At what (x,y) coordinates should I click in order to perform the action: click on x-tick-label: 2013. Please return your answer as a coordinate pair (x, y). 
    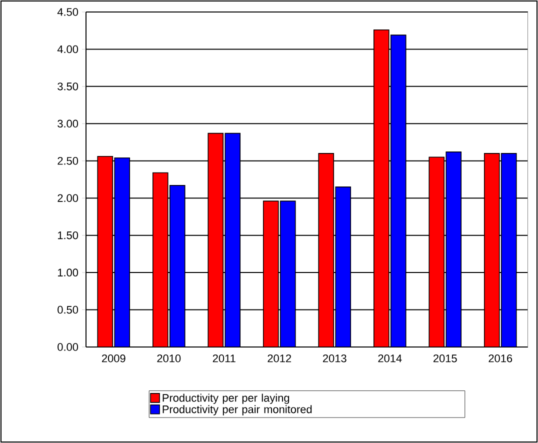
    Looking at the image, I should click on (334, 358).